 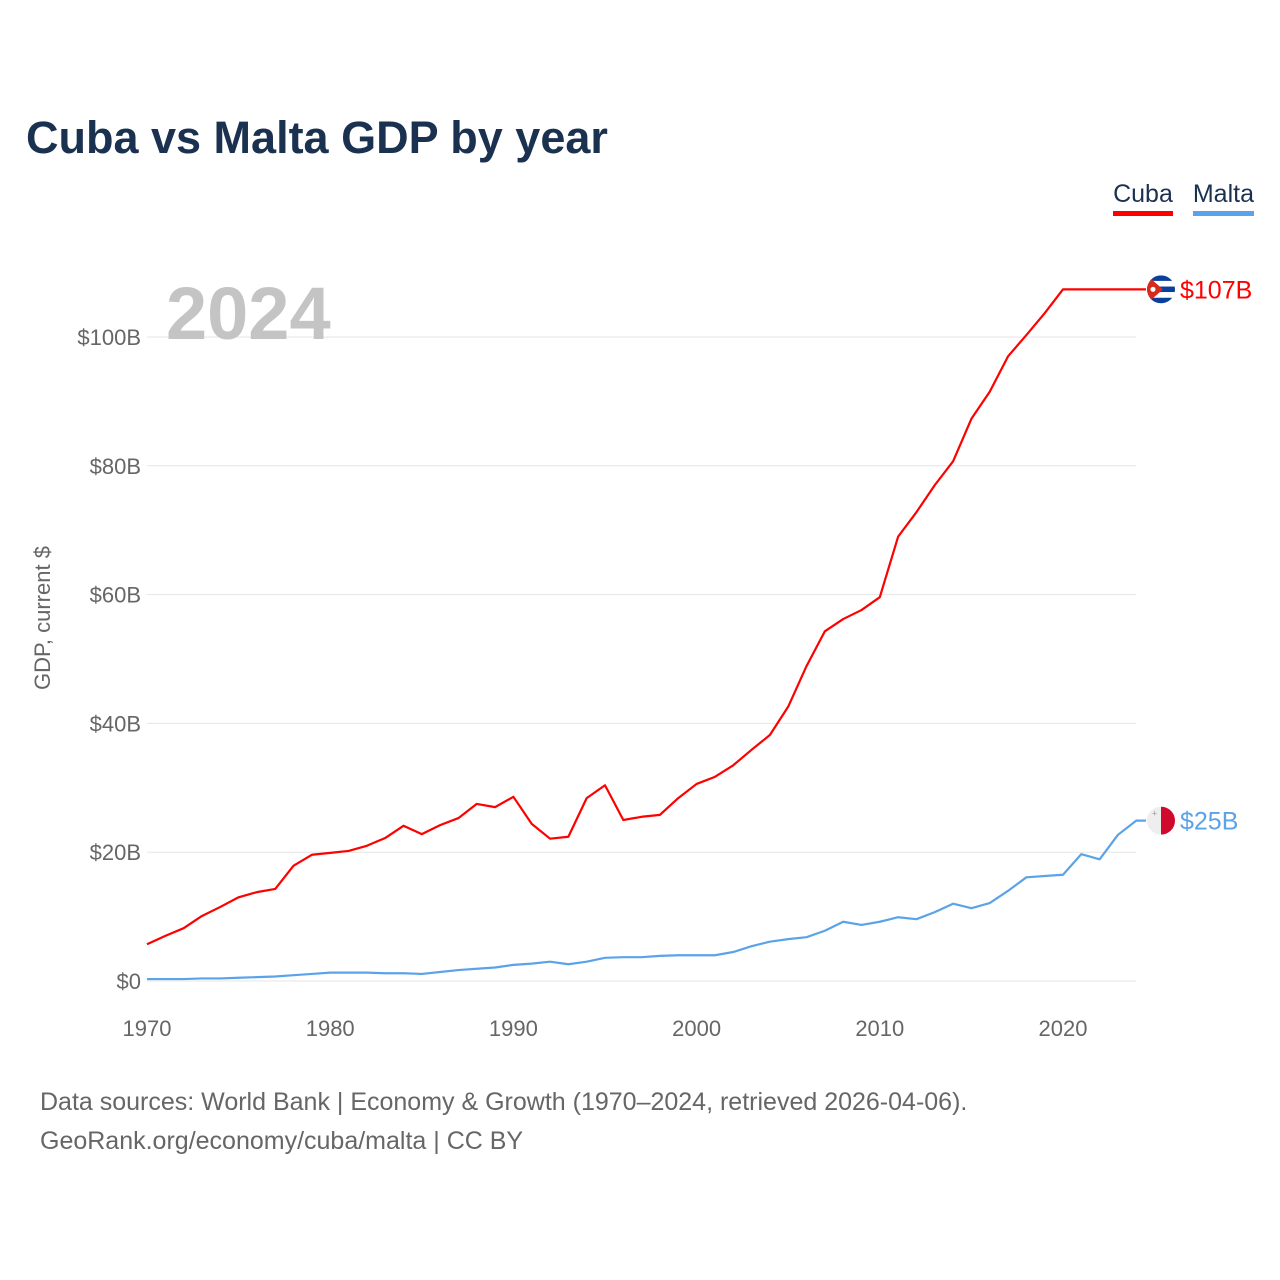 What do you see at coordinates (129, 981) in the screenshot?
I see `y-tick-label: $0` at bounding box center [129, 981].